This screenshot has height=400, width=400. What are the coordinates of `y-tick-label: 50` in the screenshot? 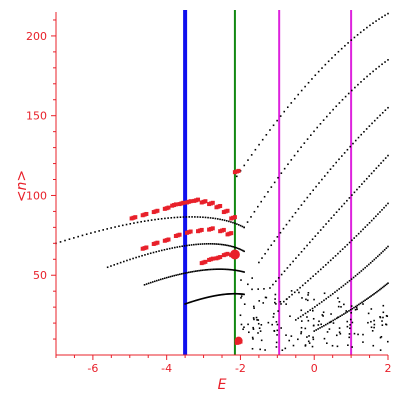 It's located at (40, 275).